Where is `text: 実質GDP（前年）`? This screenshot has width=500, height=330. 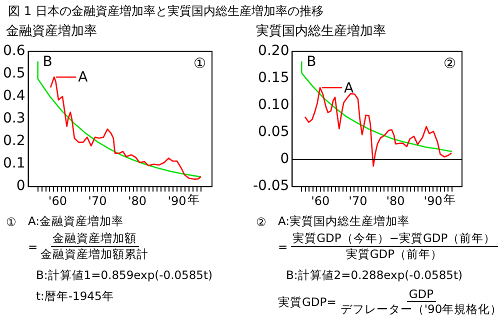
text: 実質GDP（前年） is located at coordinates (394, 254).